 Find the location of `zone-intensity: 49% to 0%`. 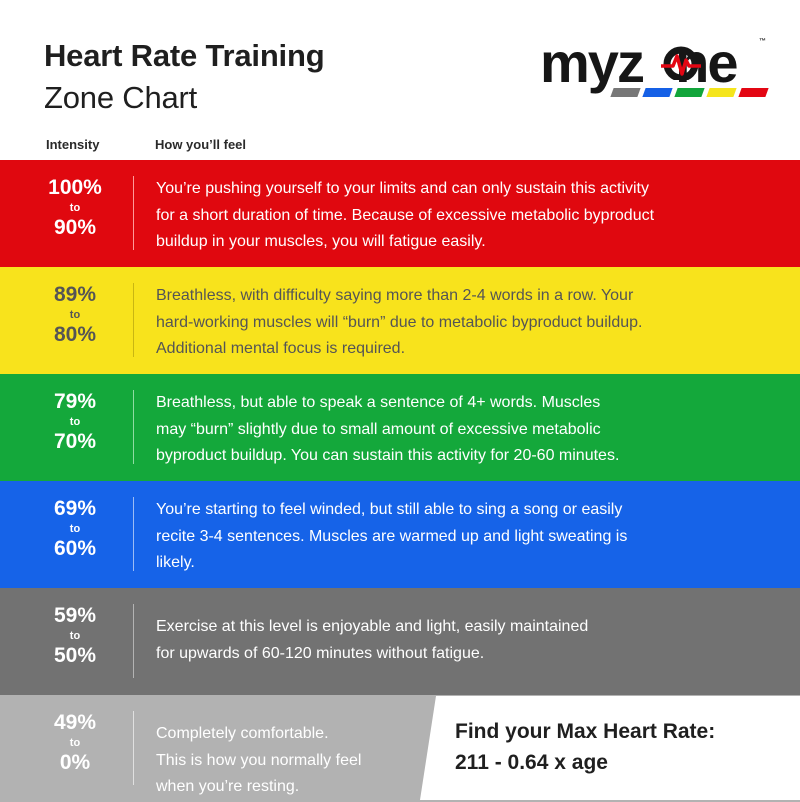

zone-intensity: 49% to 0% is located at coordinates (75, 743).